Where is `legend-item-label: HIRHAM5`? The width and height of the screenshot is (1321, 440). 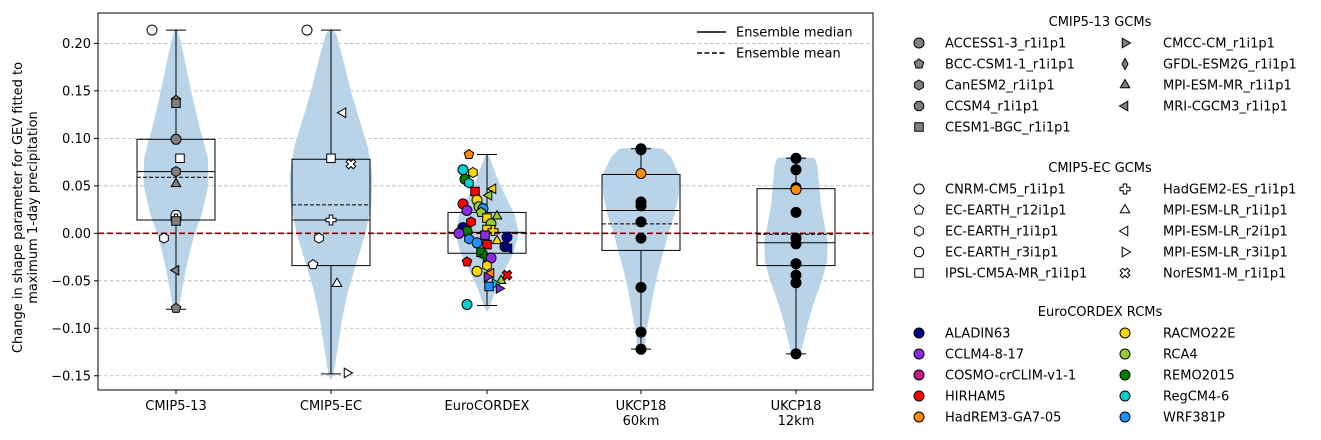 legend-item-label: HIRHAM5 is located at coordinates (975, 397).